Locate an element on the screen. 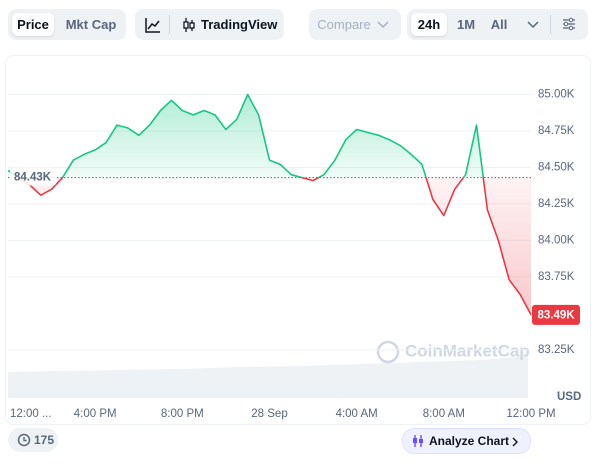  range-24h: 24h is located at coordinates (429, 24).